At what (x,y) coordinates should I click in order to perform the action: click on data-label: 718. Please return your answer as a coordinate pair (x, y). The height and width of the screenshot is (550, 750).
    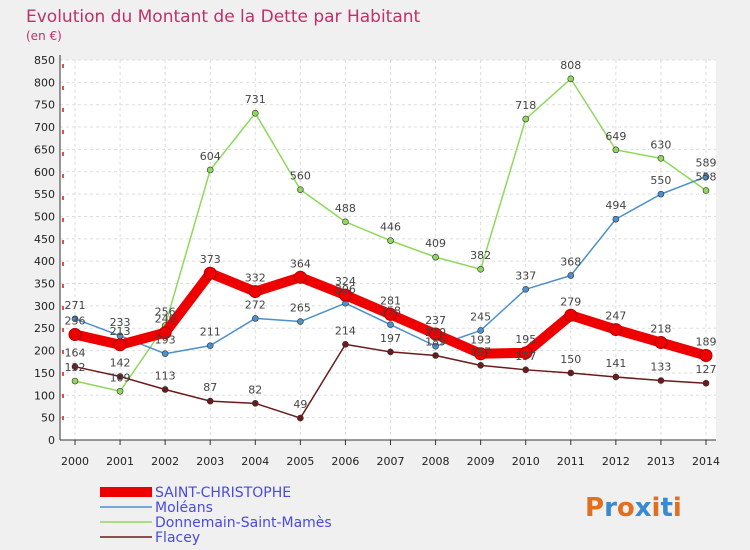
    Looking at the image, I should click on (525, 105).